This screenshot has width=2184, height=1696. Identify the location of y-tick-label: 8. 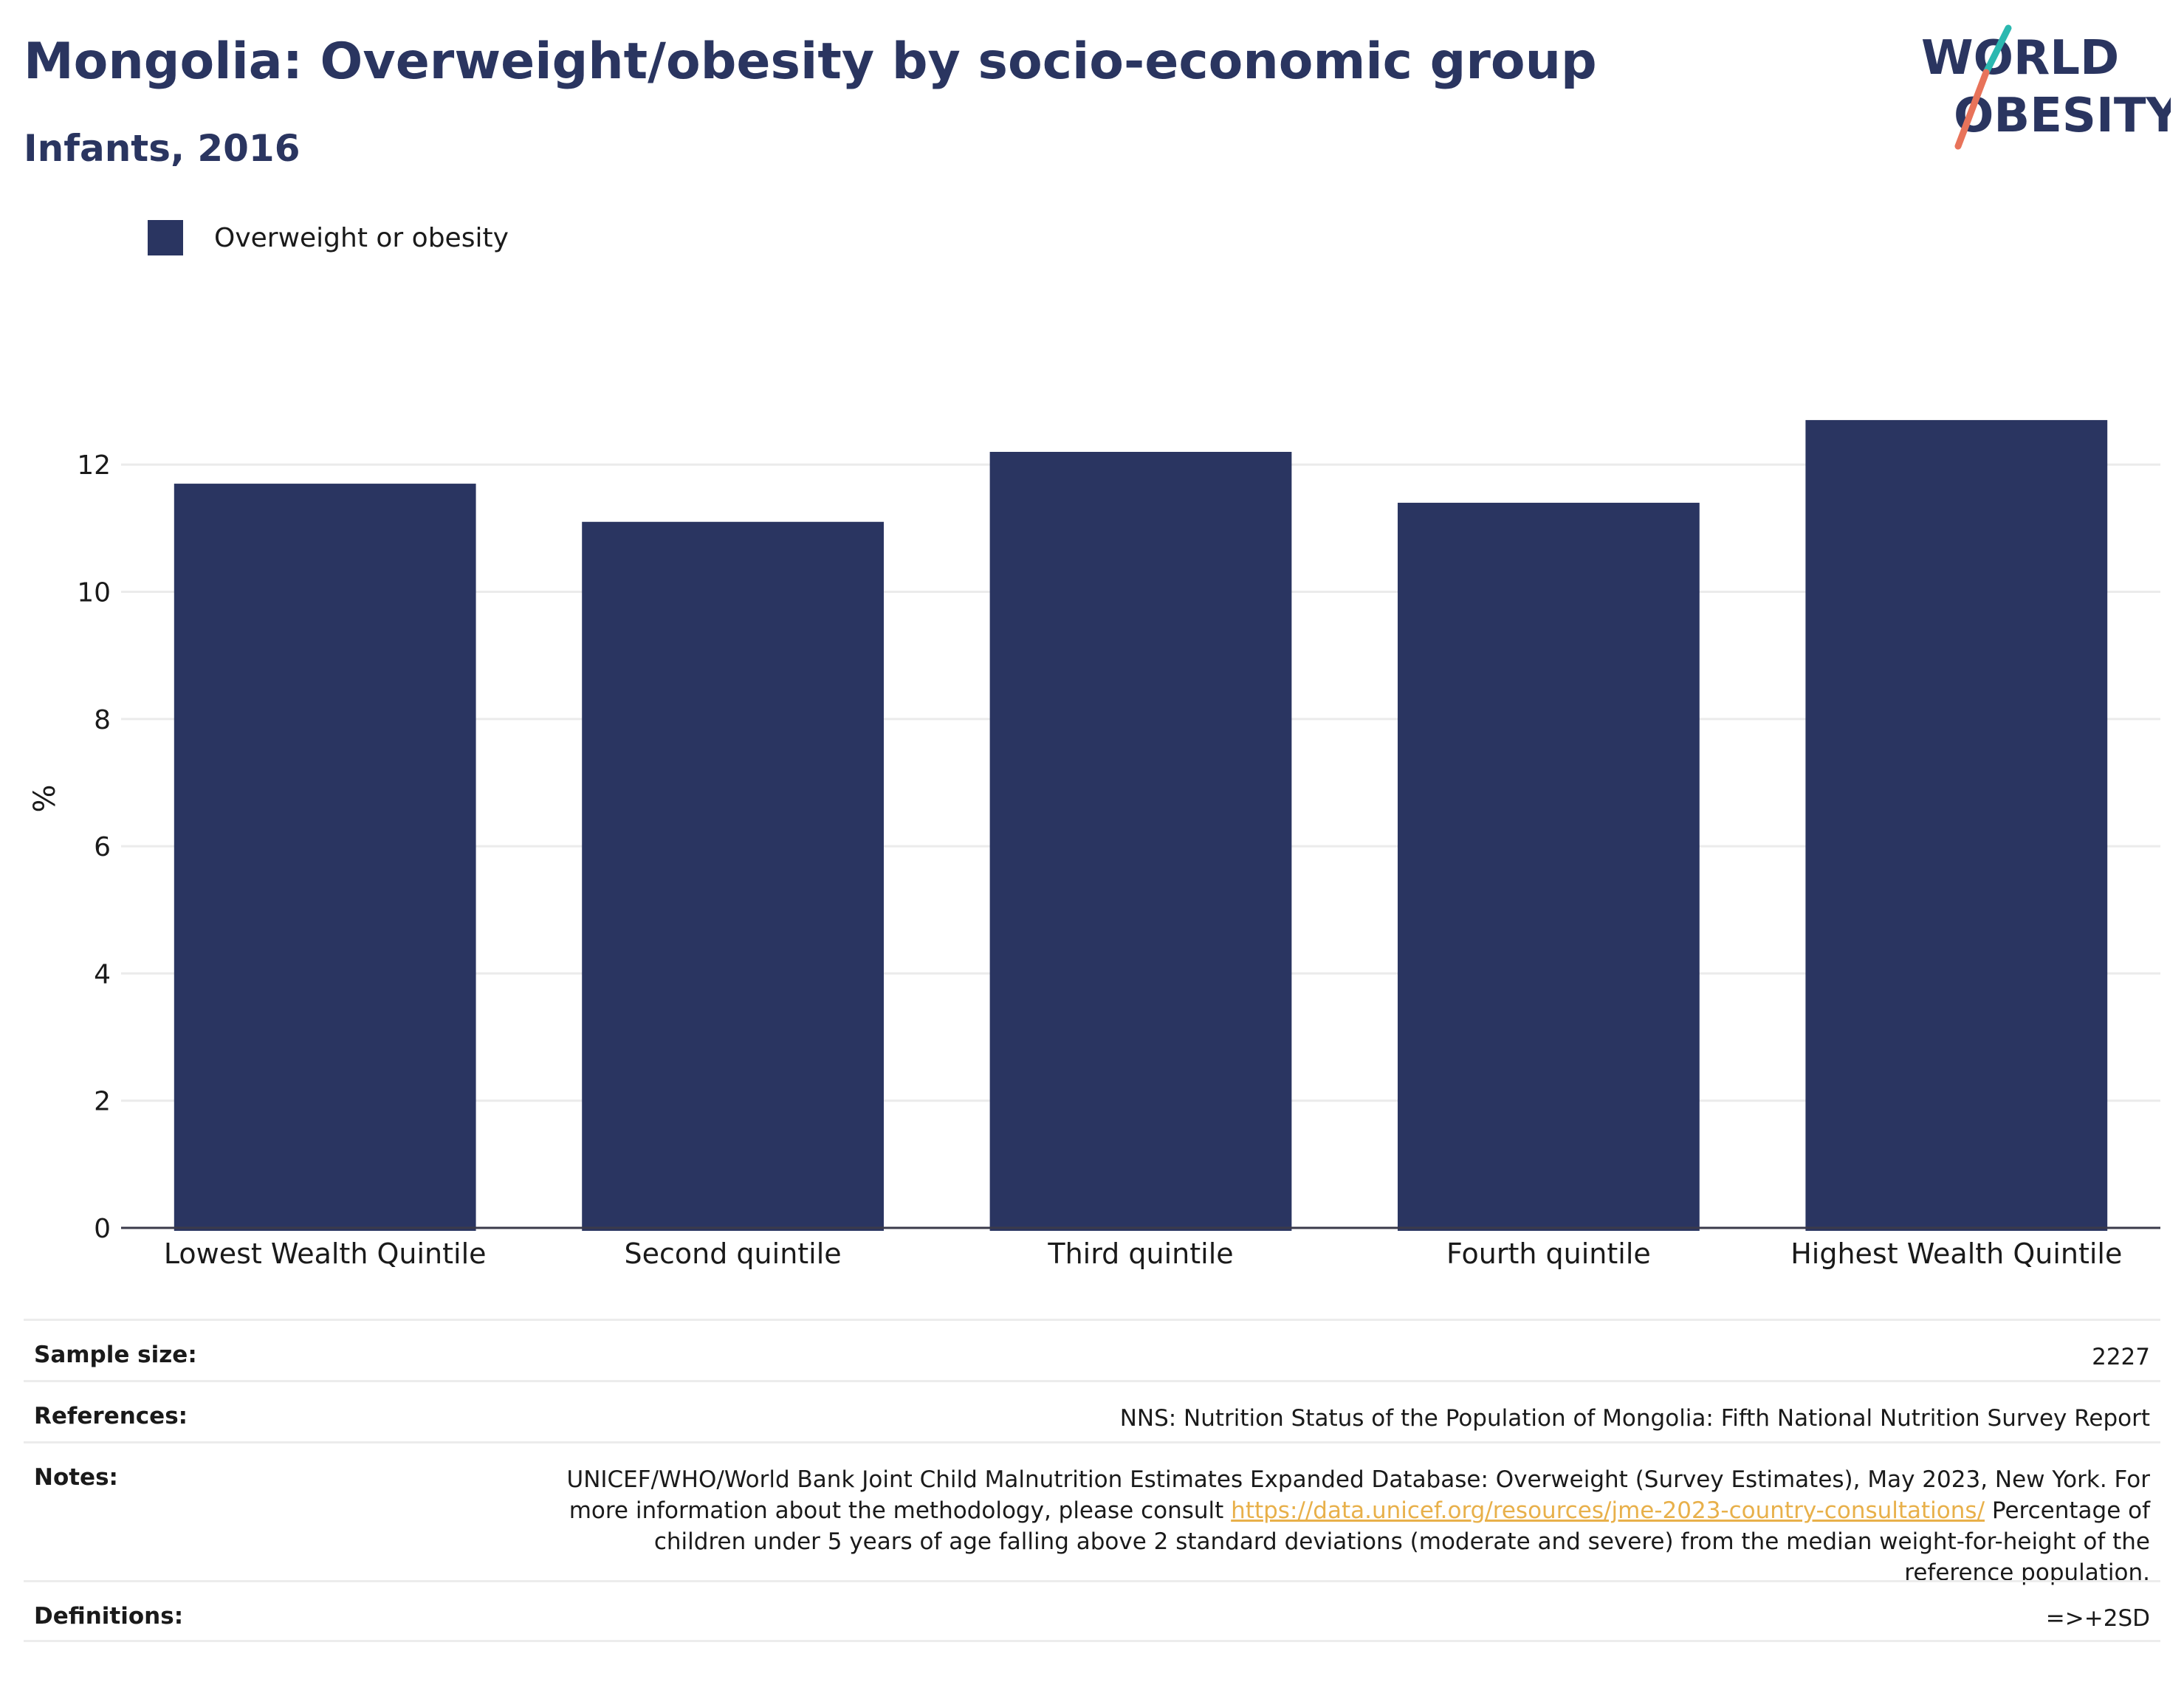
(103, 720).